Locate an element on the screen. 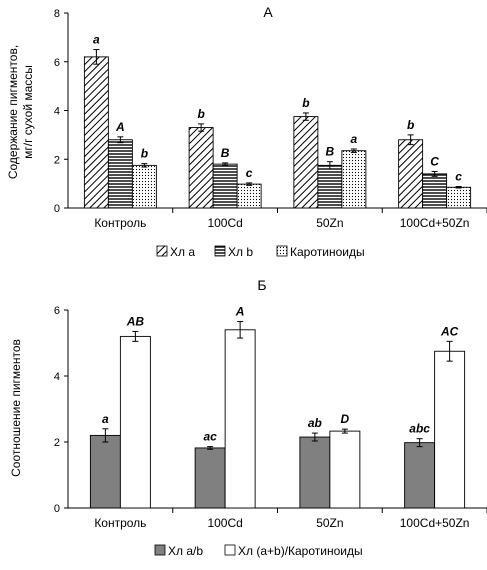 Image resolution: width=487 pixels, height=570 pixels. legend-swatch-carotenoids is located at coordinates (282, 251).